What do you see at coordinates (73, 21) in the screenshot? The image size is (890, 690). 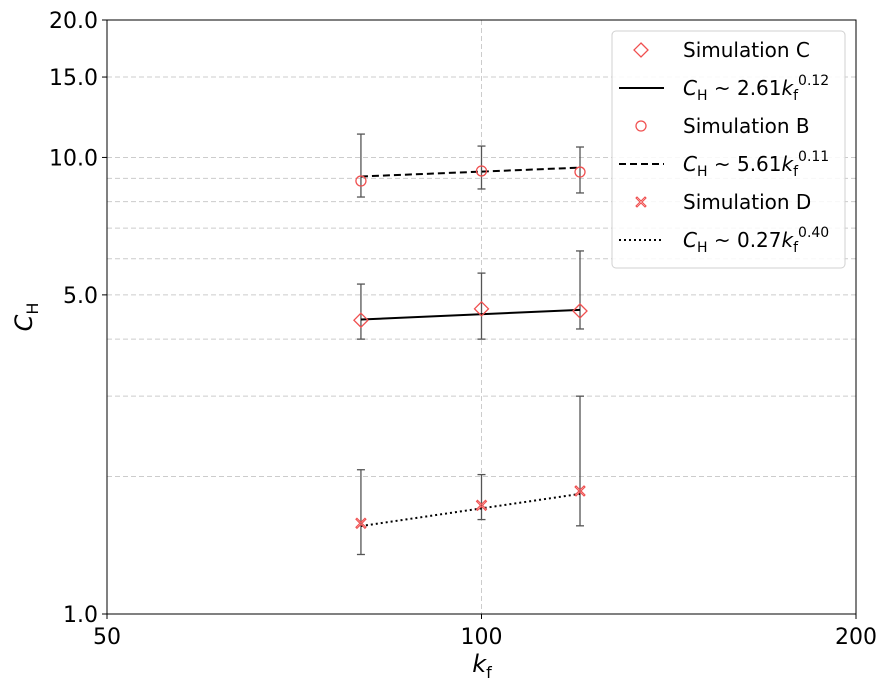 I see `y-tick-label: 20.0` at bounding box center [73, 21].